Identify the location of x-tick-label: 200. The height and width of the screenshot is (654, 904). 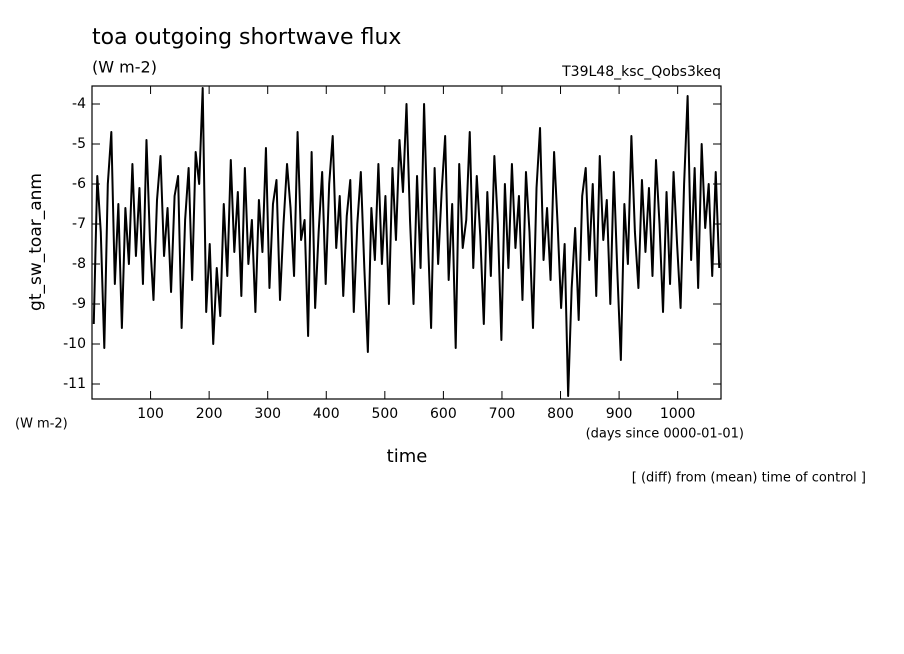
(209, 414).